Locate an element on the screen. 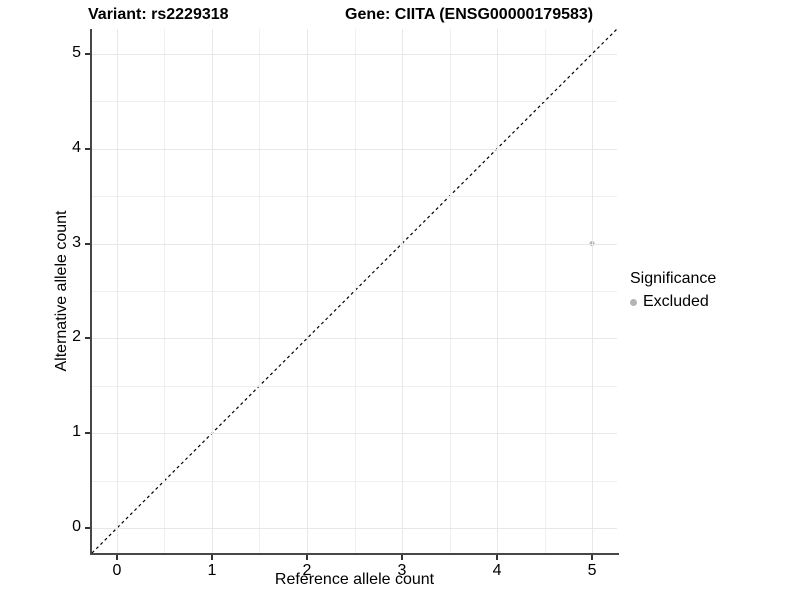 Image resolution: width=800 pixels, height=600 pixels. legend-item-excluded: Excluded is located at coordinates (673, 302).